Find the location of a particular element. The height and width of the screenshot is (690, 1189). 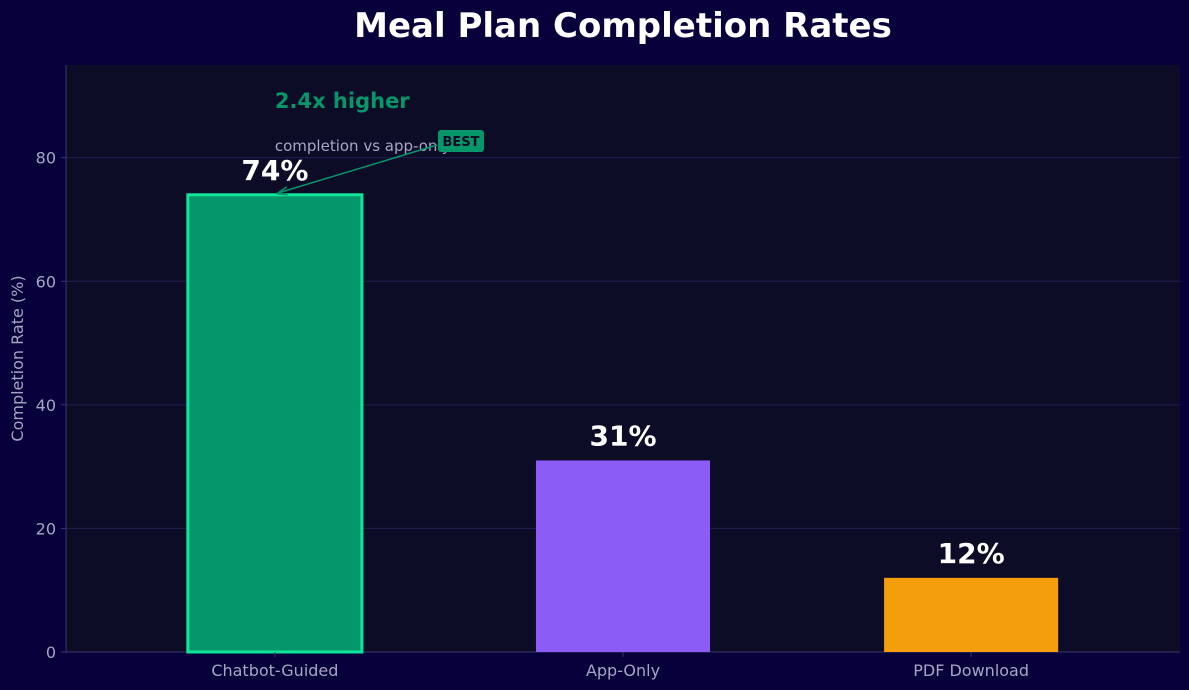

annotation-arrow is located at coordinates (358, 169).